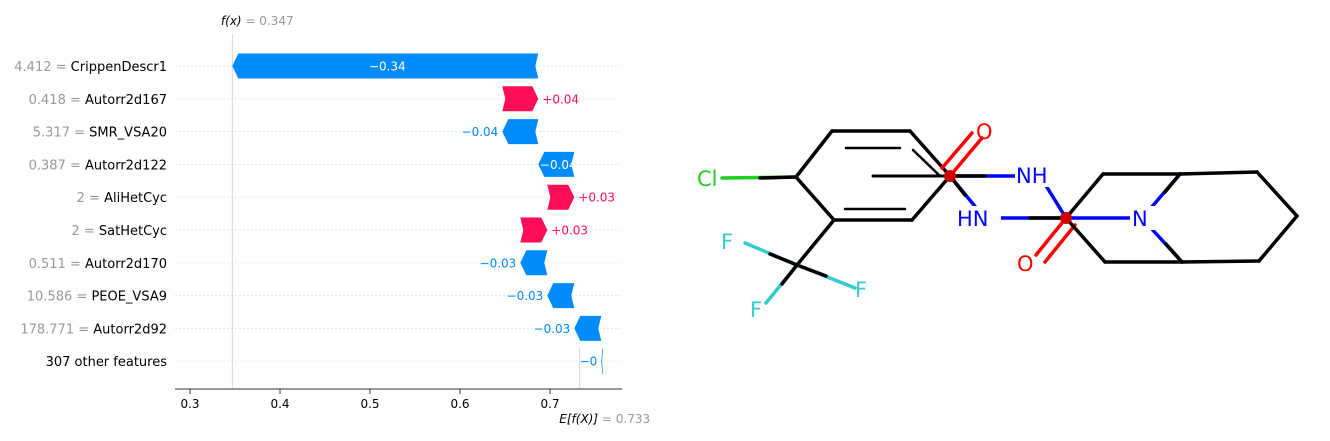 This screenshot has width=1330, height=441. I want to click on feature-name: 307 other features, so click(107, 362).